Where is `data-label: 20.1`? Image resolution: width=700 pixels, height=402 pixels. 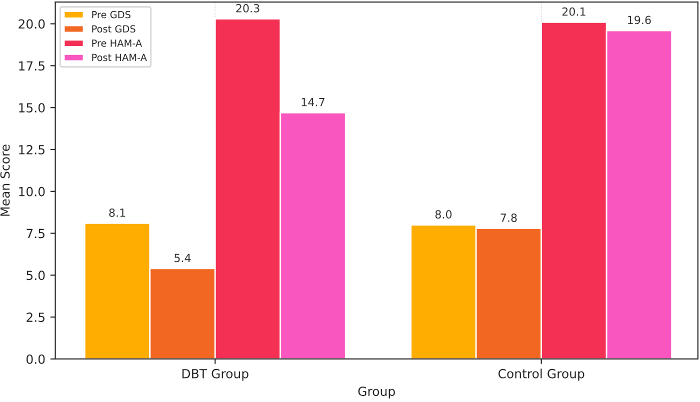
data-label: 20.1 is located at coordinates (574, 11).